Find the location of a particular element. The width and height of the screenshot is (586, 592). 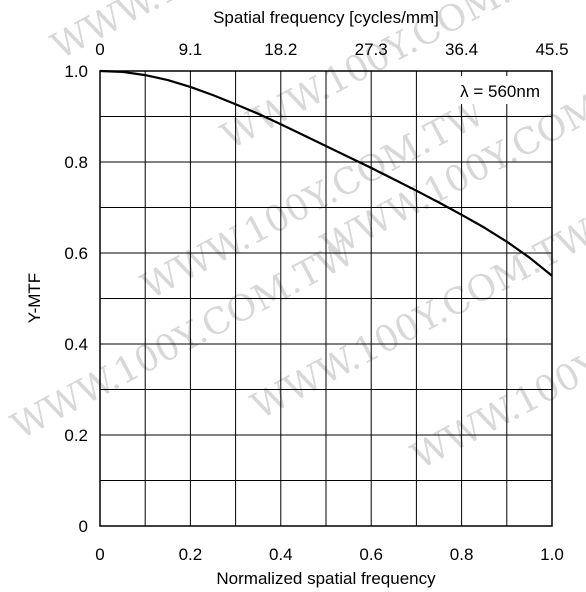

x2-tick-labels: 0 9.1 18.2 27.3 36.4 45.5 is located at coordinates (331, 49).